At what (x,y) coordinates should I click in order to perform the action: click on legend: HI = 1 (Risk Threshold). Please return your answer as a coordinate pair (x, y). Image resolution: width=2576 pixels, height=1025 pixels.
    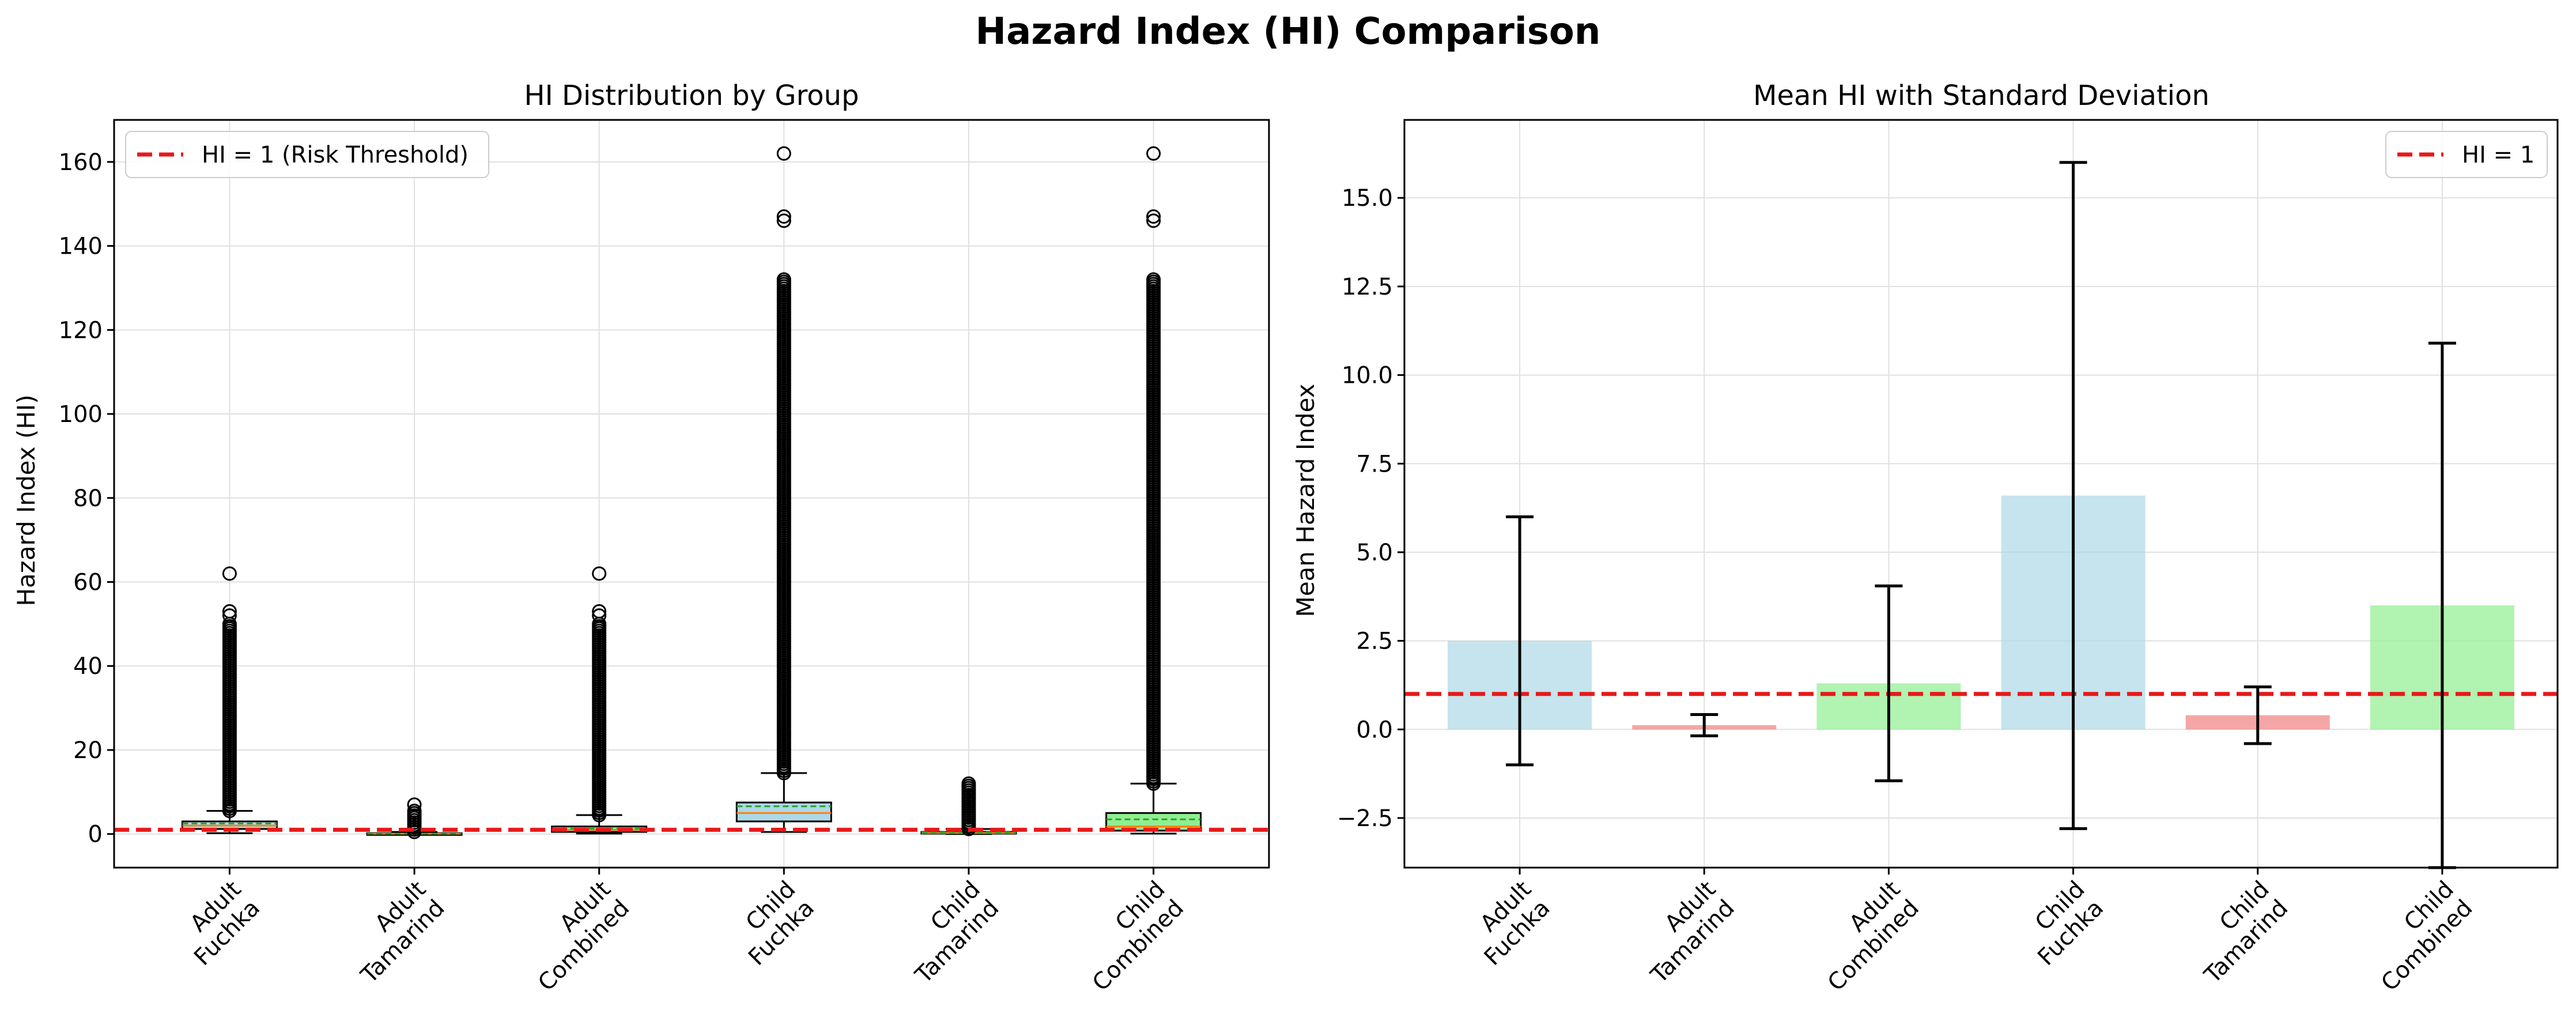
    Looking at the image, I should click on (307, 154).